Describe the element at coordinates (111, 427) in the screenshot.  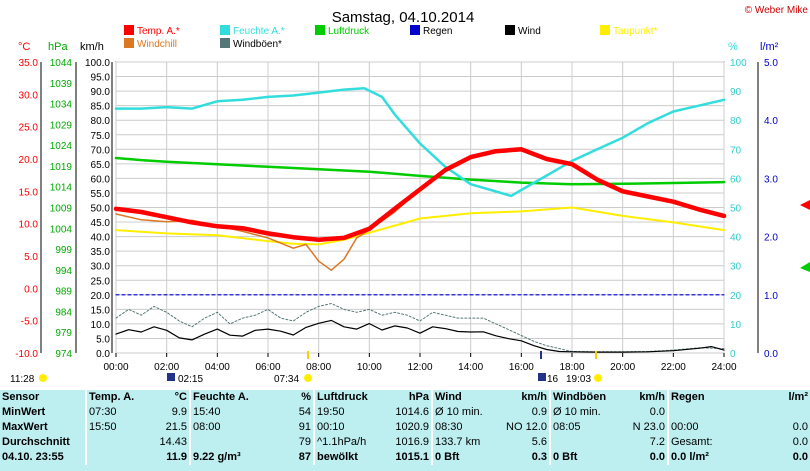
I see `stats-cell: 15:50` at that location.